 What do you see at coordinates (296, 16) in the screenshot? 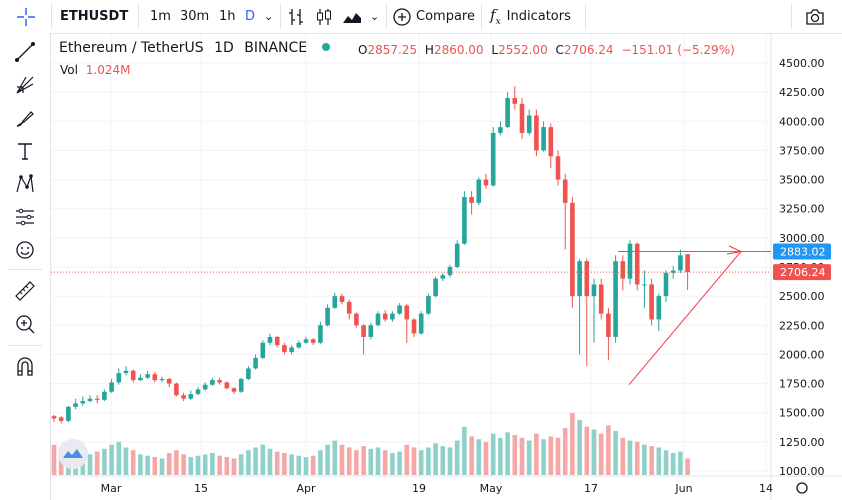
I see `bar-style-icon` at bounding box center [296, 16].